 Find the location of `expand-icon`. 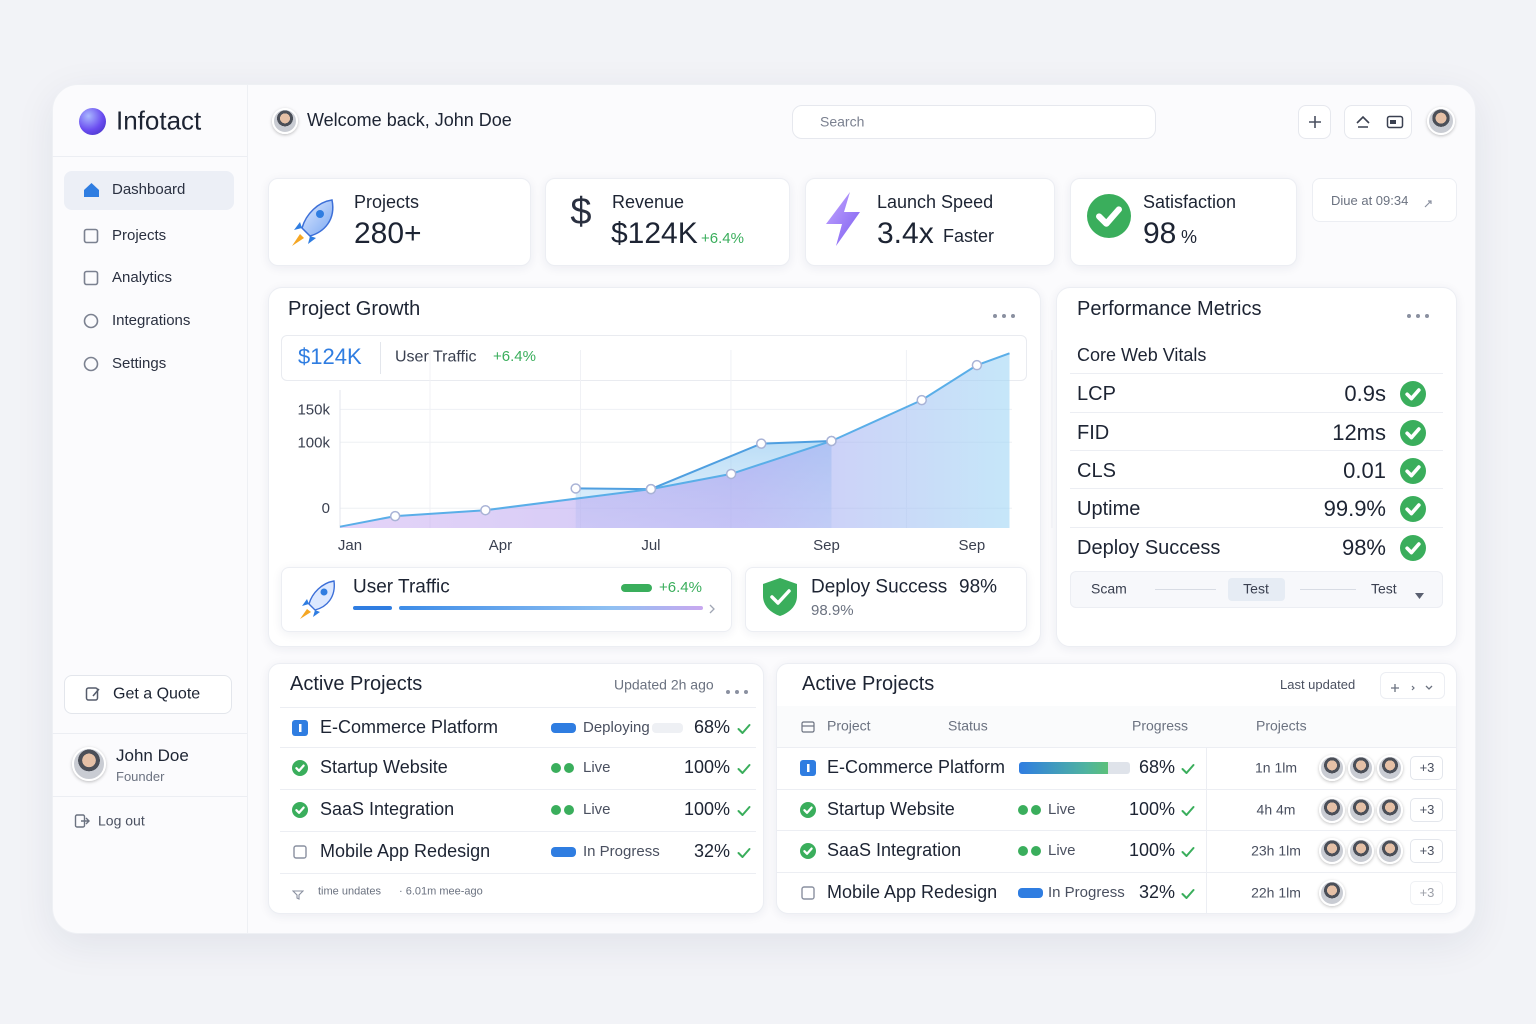

expand-icon is located at coordinates (1428, 202).